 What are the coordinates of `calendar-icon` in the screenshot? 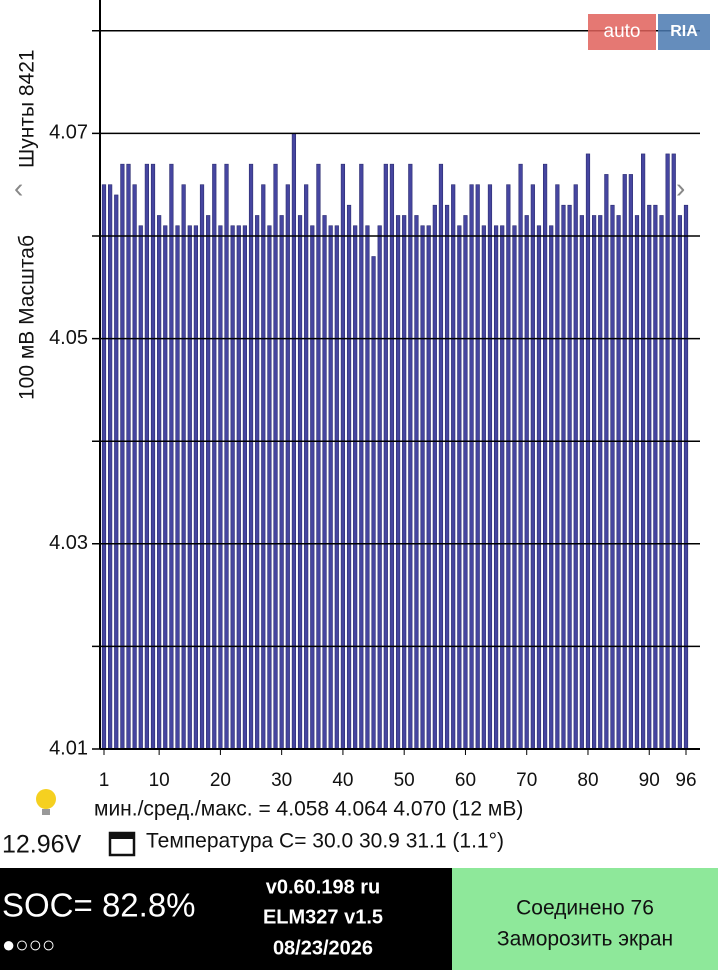 It's located at (122, 836).